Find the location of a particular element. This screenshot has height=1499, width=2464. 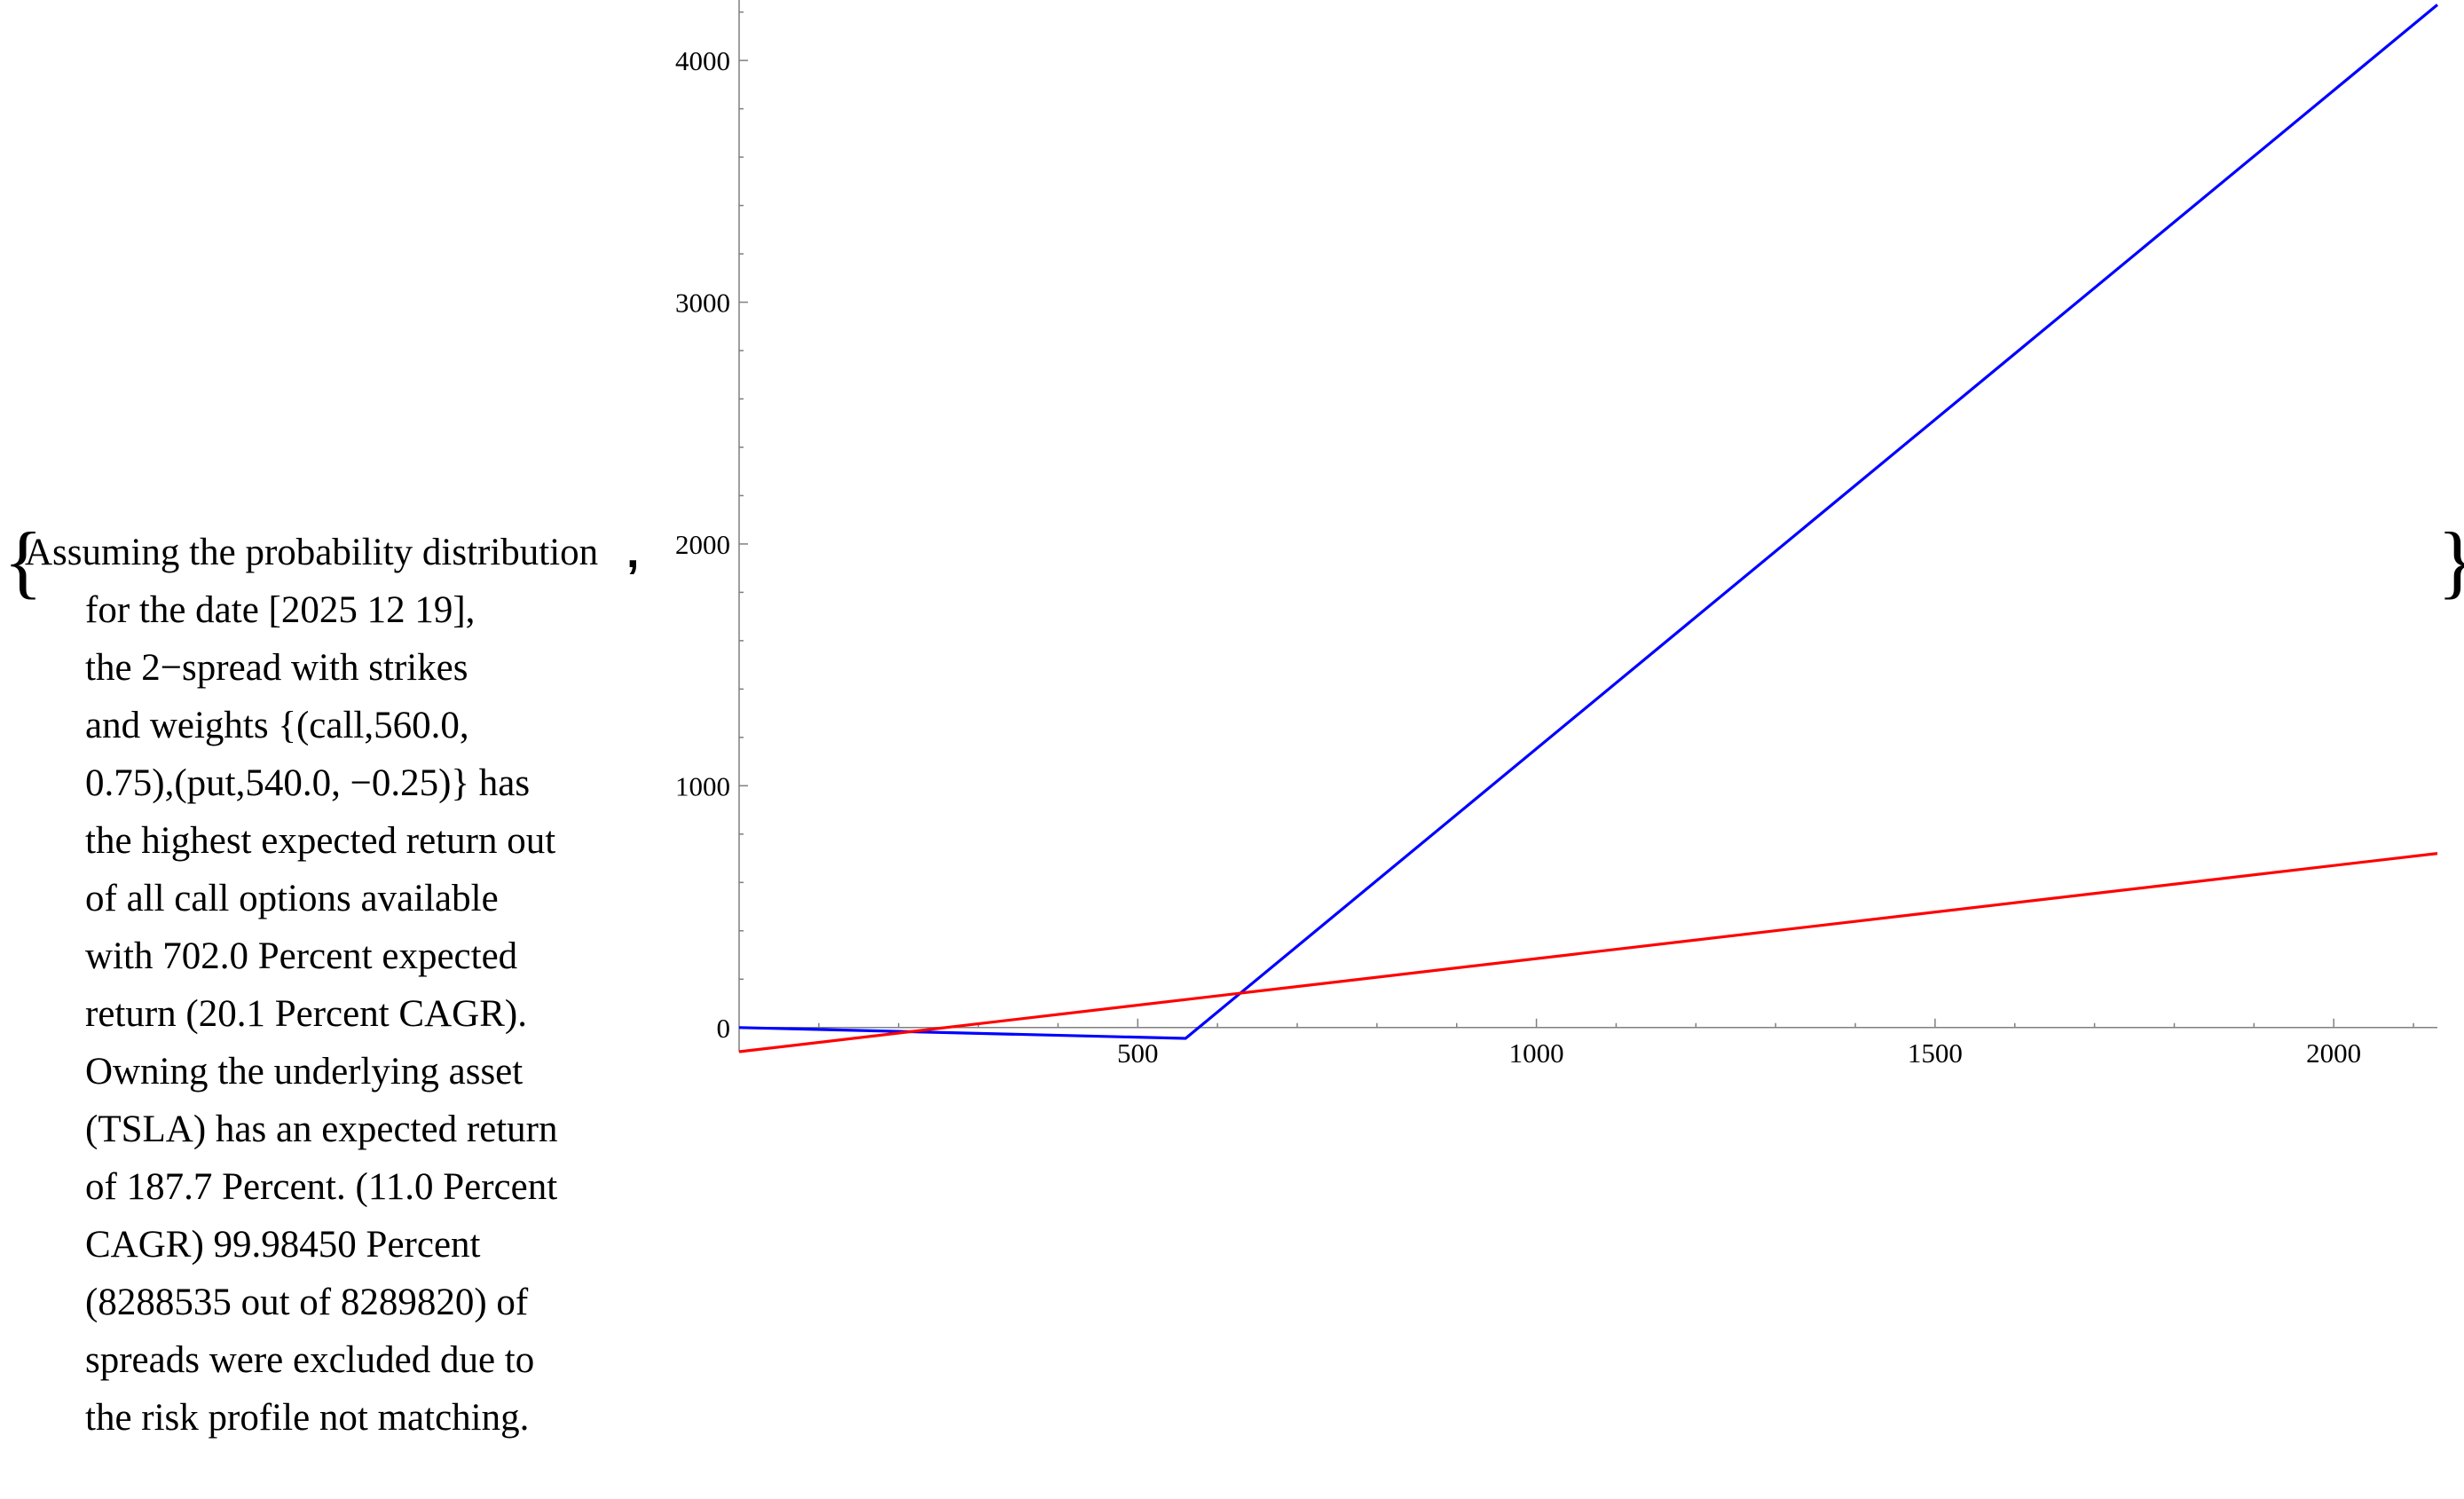

y-tick-label: 0 is located at coordinates (724, 1028).